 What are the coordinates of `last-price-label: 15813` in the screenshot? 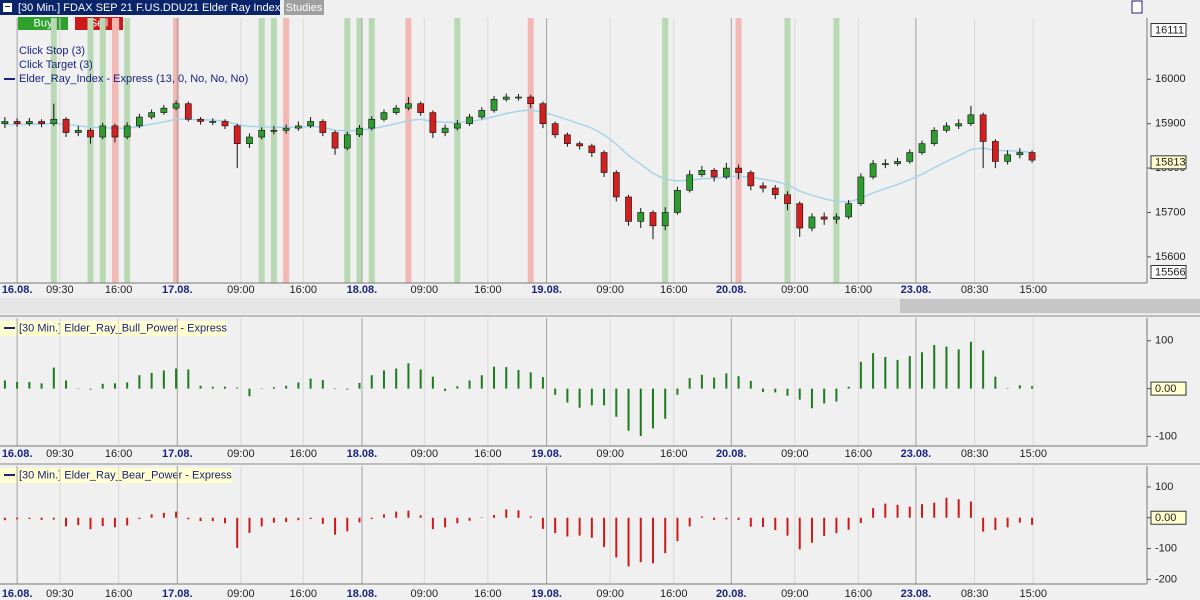 It's located at (1170, 163).